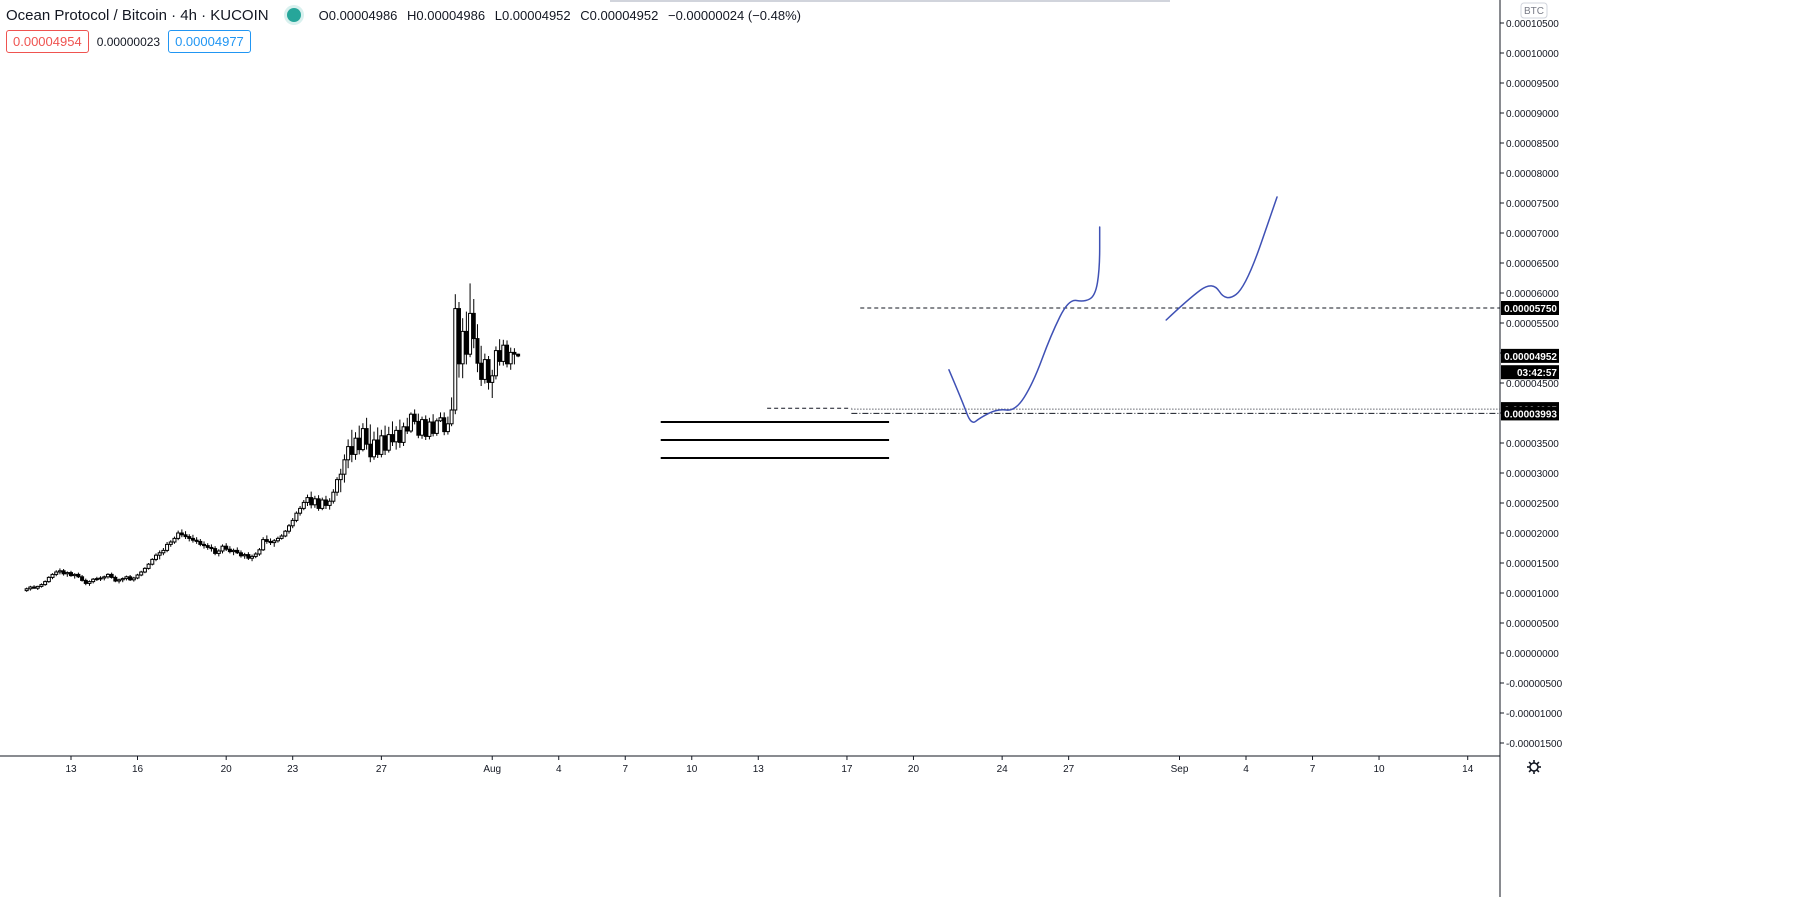 This screenshot has width=1811, height=902. Describe the element at coordinates (775, 440) in the screenshot. I see `range-lines` at that location.